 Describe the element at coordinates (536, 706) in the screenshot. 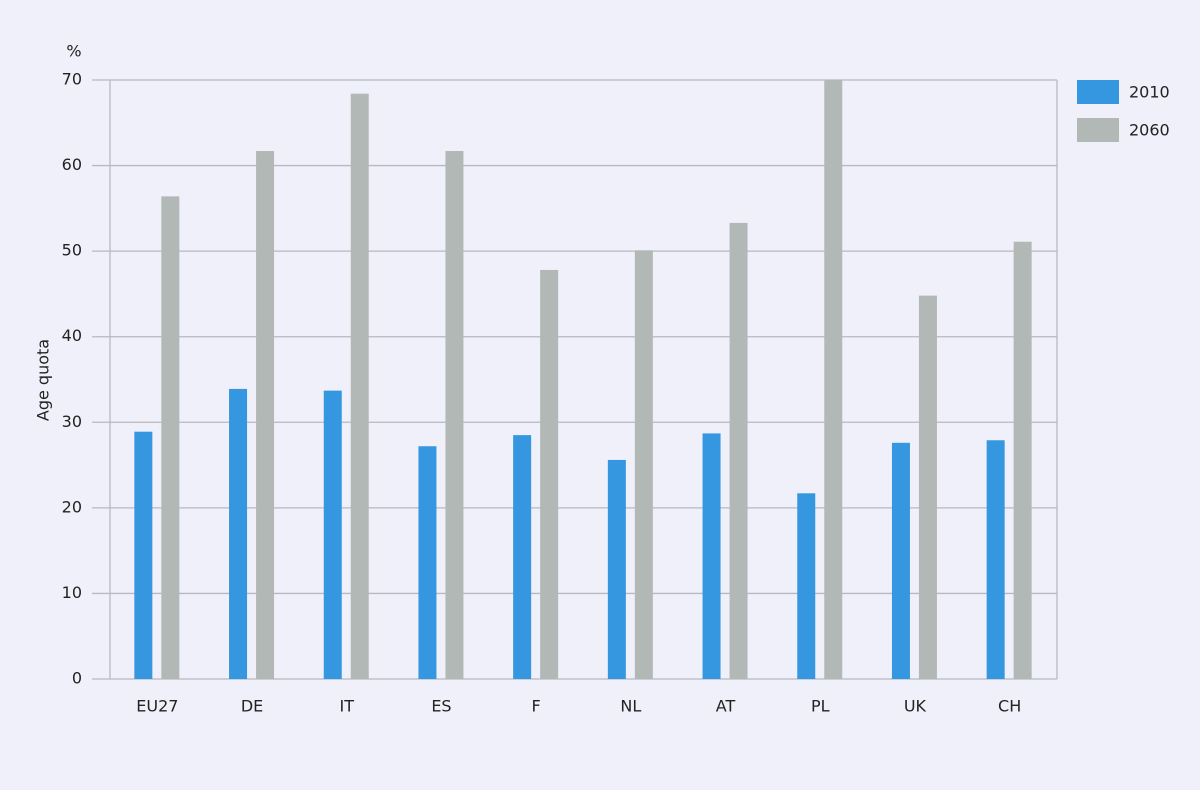

I see `x-tick-label: F` at that location.